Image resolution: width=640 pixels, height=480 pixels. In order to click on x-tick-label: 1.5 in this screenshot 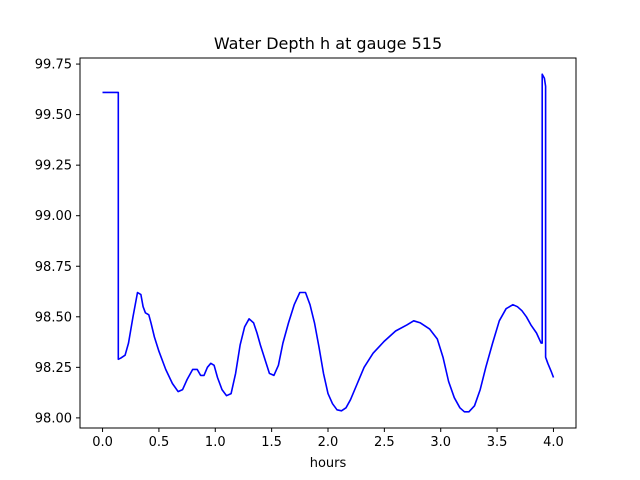, I will do `click(271, 442)`.